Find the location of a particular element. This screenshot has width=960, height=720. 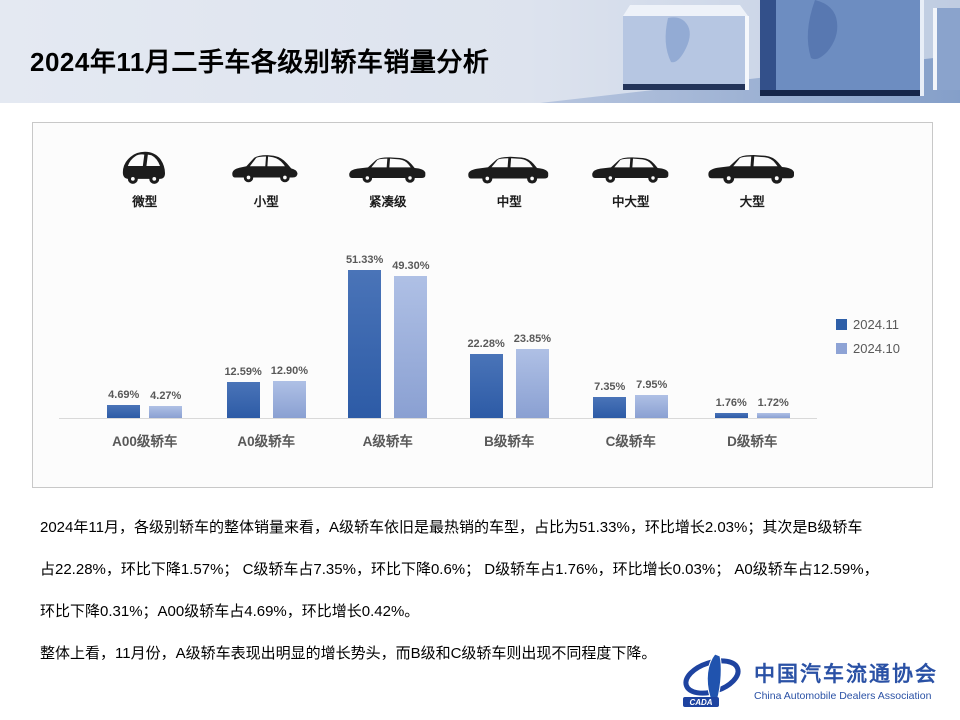

vehicle-type: 中型 is located at coordinates (510, 175).